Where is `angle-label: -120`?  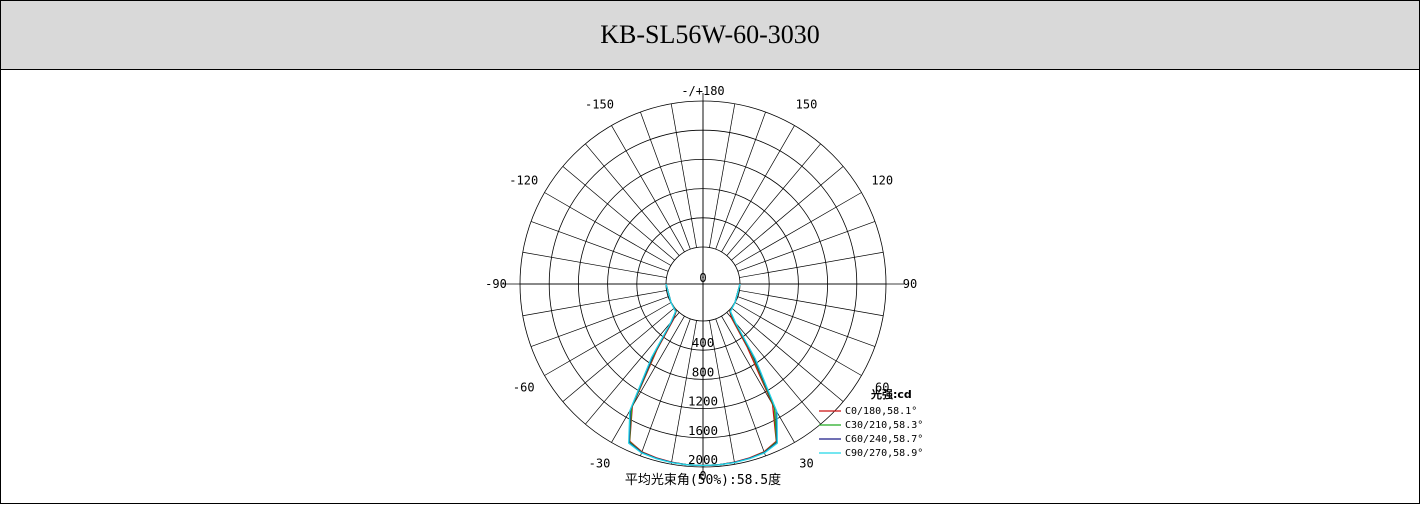
angle-label: -120 is located at coordinates (523, 181).